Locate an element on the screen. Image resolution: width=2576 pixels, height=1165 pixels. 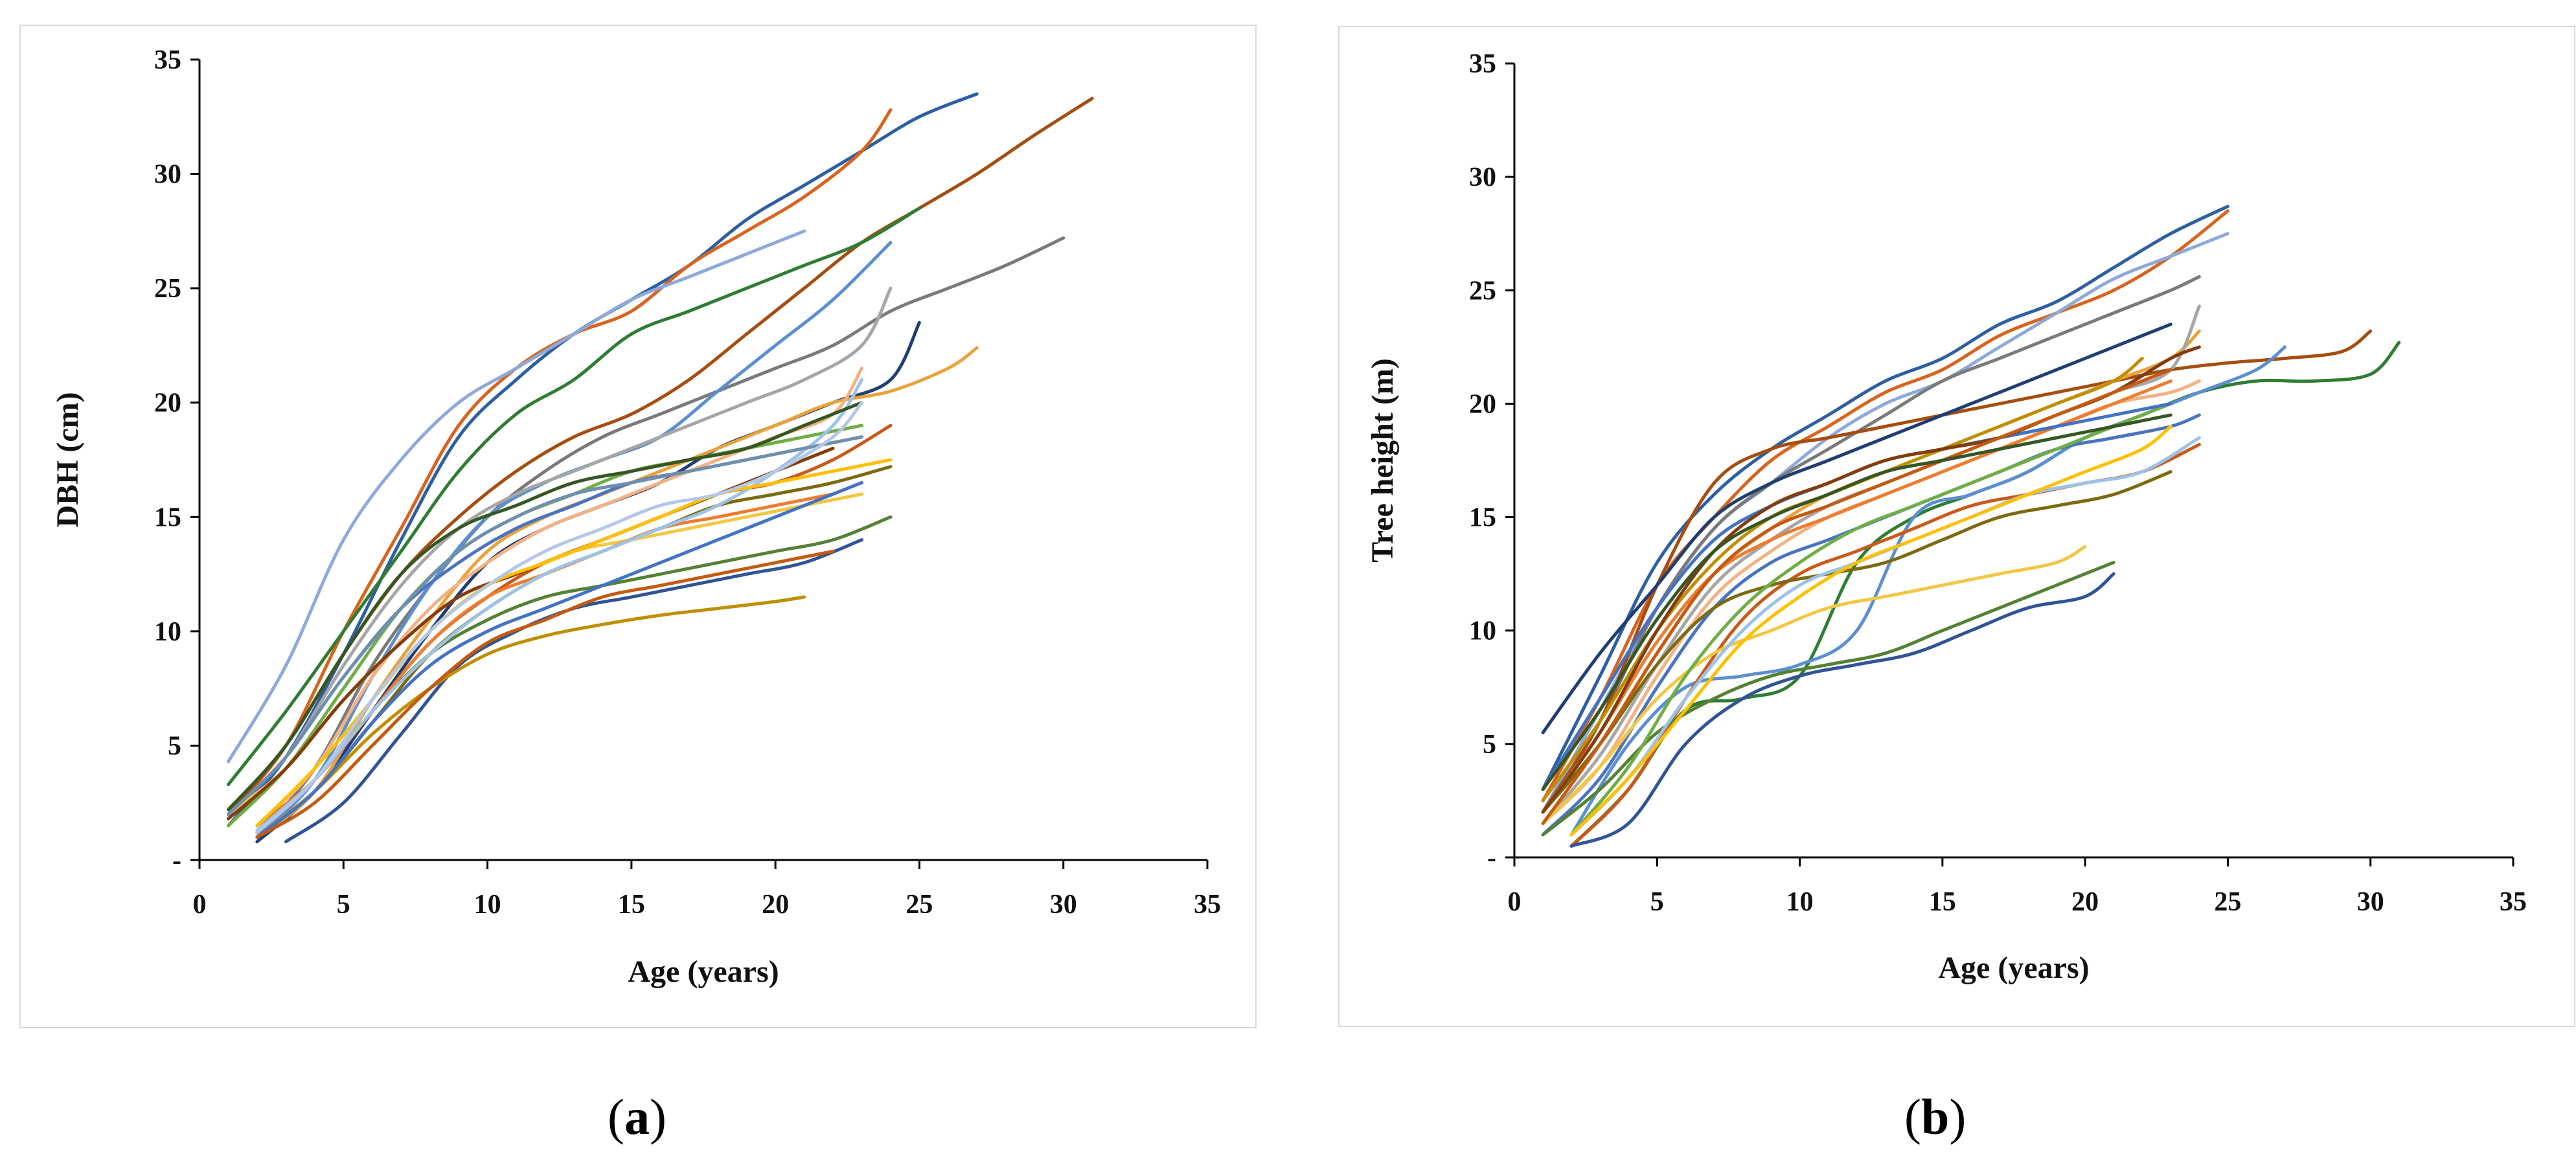
panel-a-x-axis-title: Age (years) is located at coordinates (704, 972).